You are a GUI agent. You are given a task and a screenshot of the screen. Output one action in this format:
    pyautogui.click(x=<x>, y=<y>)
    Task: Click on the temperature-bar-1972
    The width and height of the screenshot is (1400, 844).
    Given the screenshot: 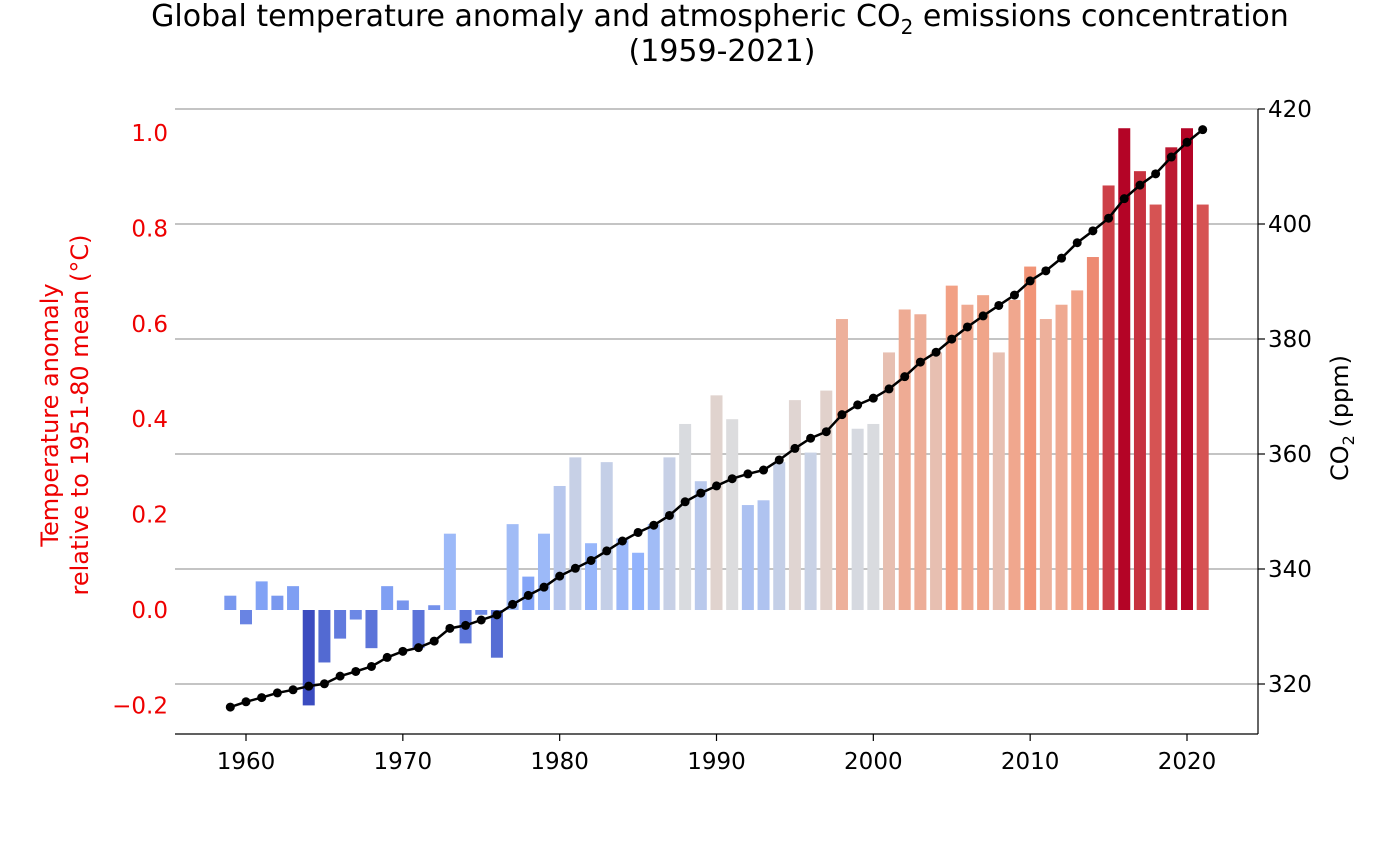 What is the action you would take?
    pyautogui.click(x=434, y=607)
    